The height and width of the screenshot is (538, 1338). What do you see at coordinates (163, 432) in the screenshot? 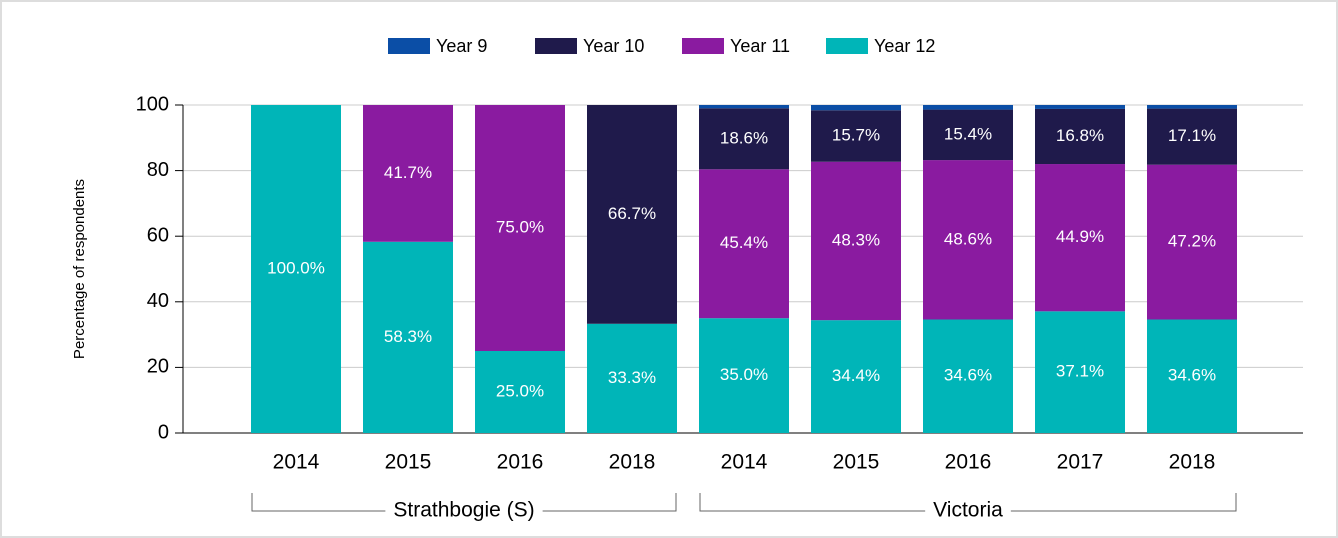
I see `y-tick-label: 0` at bounding box center [163, 432].